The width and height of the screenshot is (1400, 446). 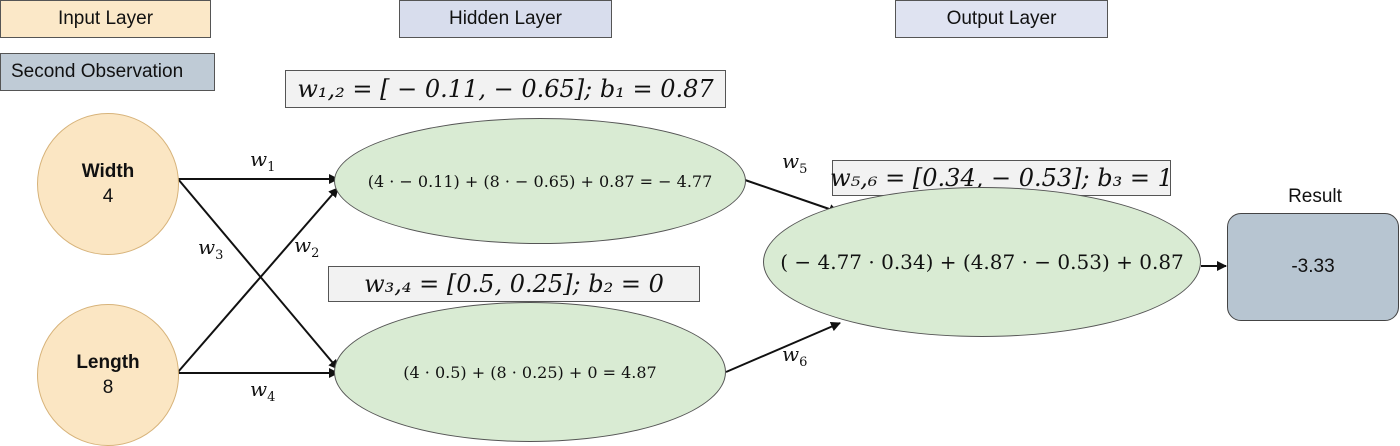 What do you see at coordinates (211, 249) in the screenshot?
I see `weight-label-w3: w3` at bounding box center [211, 249].